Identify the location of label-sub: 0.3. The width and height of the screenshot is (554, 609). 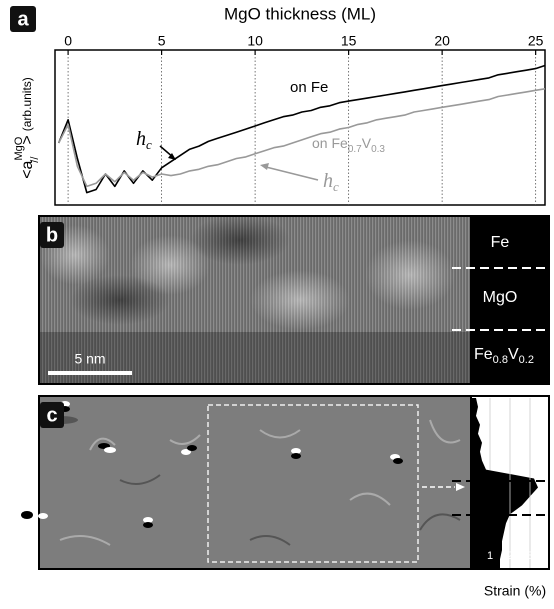
(378, 149).